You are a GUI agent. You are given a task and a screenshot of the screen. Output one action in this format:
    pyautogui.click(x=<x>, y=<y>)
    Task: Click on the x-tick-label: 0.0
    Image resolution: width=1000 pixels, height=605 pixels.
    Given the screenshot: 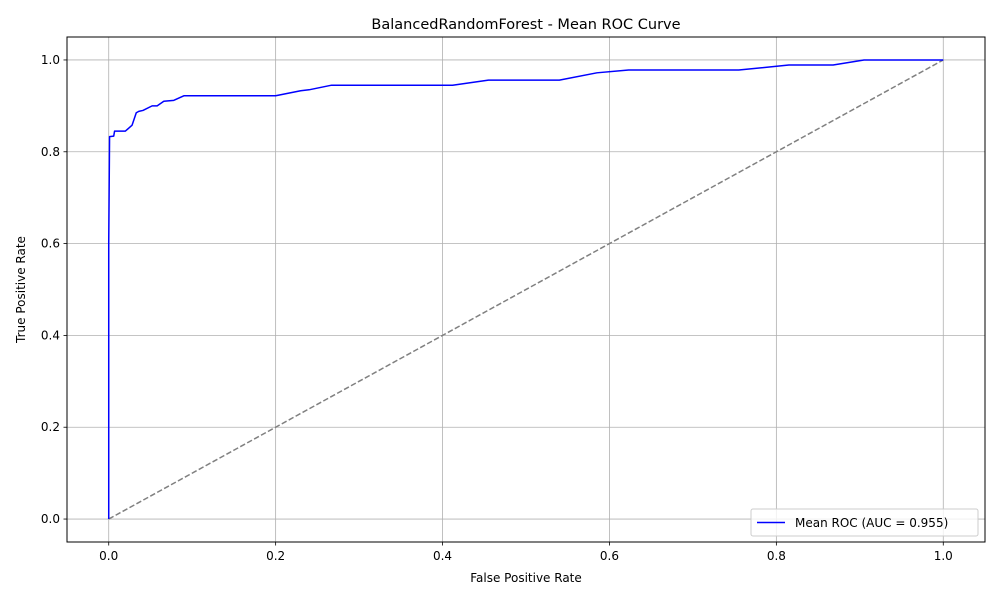 What is the action you would take?
    pyautogui.click(x=108, y=556)
    